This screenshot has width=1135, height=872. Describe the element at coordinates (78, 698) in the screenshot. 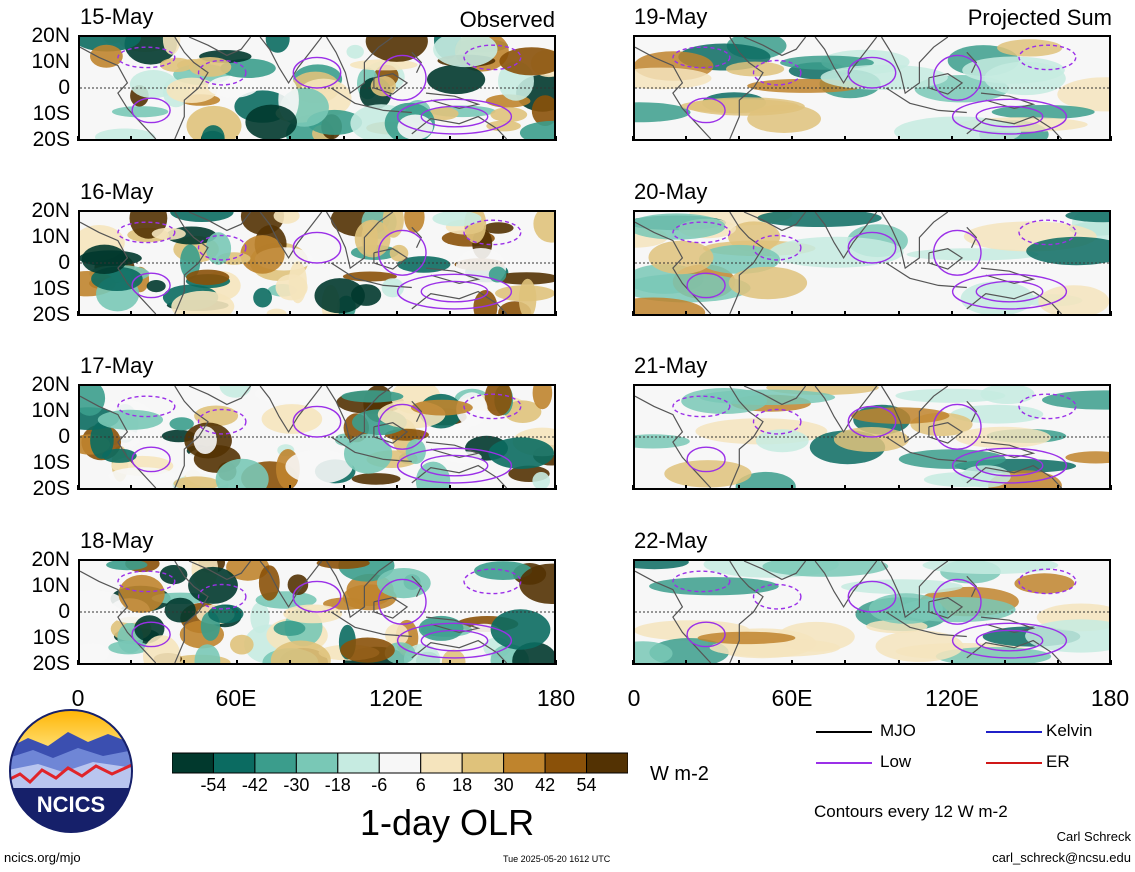

I see `lon-label-left-0: 0` at that location.